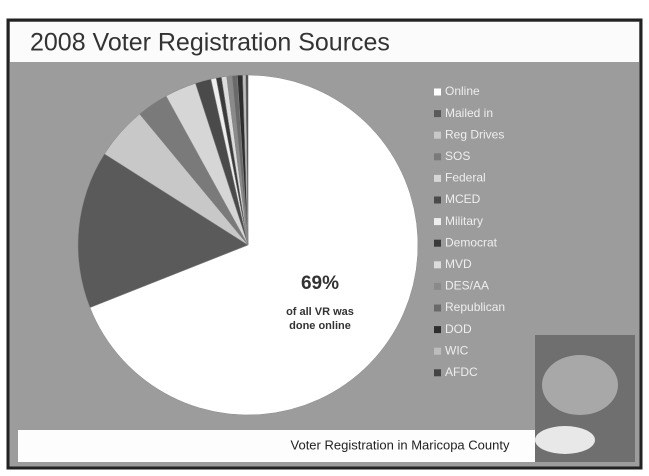  What do you see at coordinates (458, 329) in the screenshot?
I see `legend-label: DOD` at bounding box center [458, 329].